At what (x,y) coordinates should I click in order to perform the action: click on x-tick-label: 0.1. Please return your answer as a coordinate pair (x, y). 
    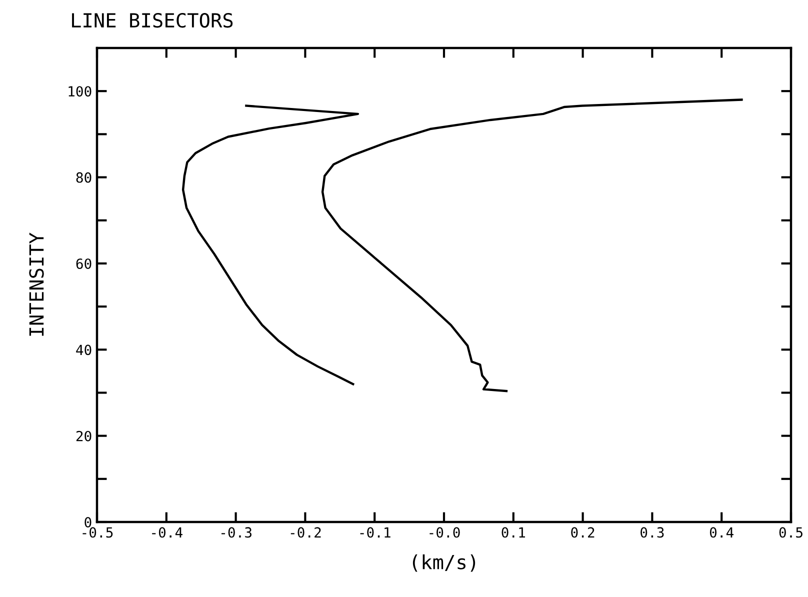
    Looking at the image, I should click on (513, 532).